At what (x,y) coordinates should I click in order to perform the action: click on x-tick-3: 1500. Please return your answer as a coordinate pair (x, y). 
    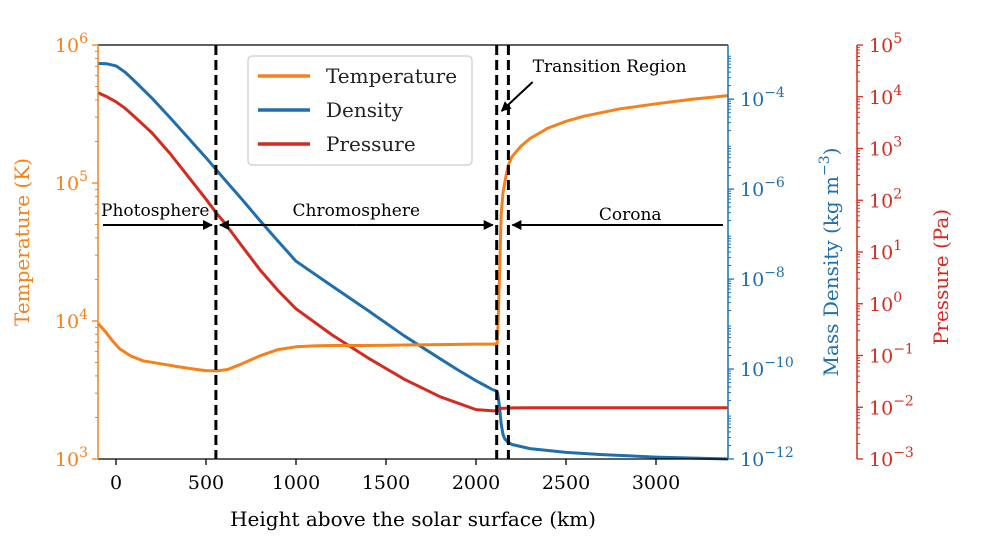
    Looking at the image, I should click on (386, 483).